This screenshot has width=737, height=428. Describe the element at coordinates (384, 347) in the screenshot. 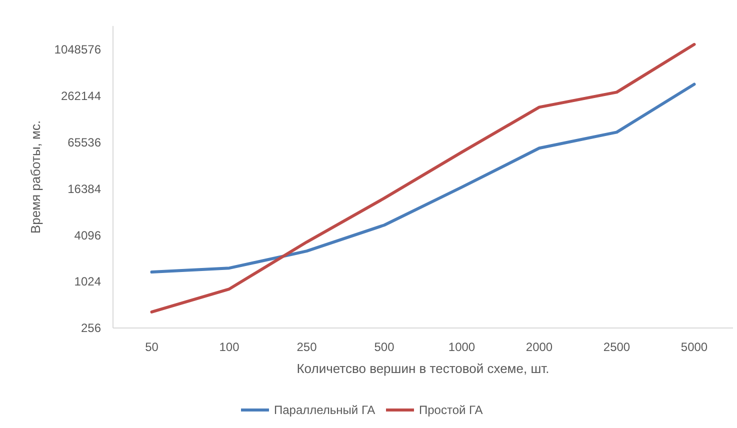

I see `x-tick-label: 500` at that location.